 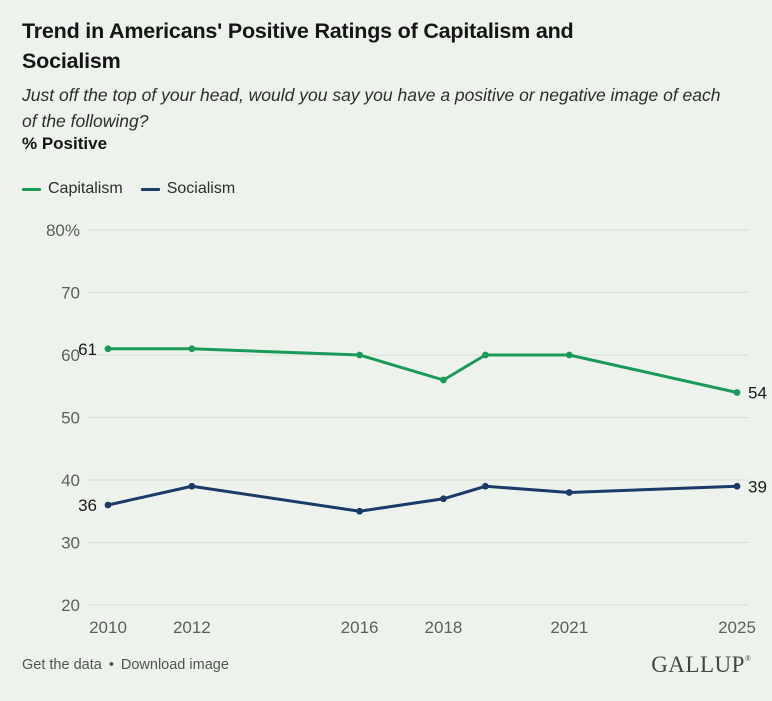 I want to click on data-point-capitalism-2010, so click(x=108, y=349).